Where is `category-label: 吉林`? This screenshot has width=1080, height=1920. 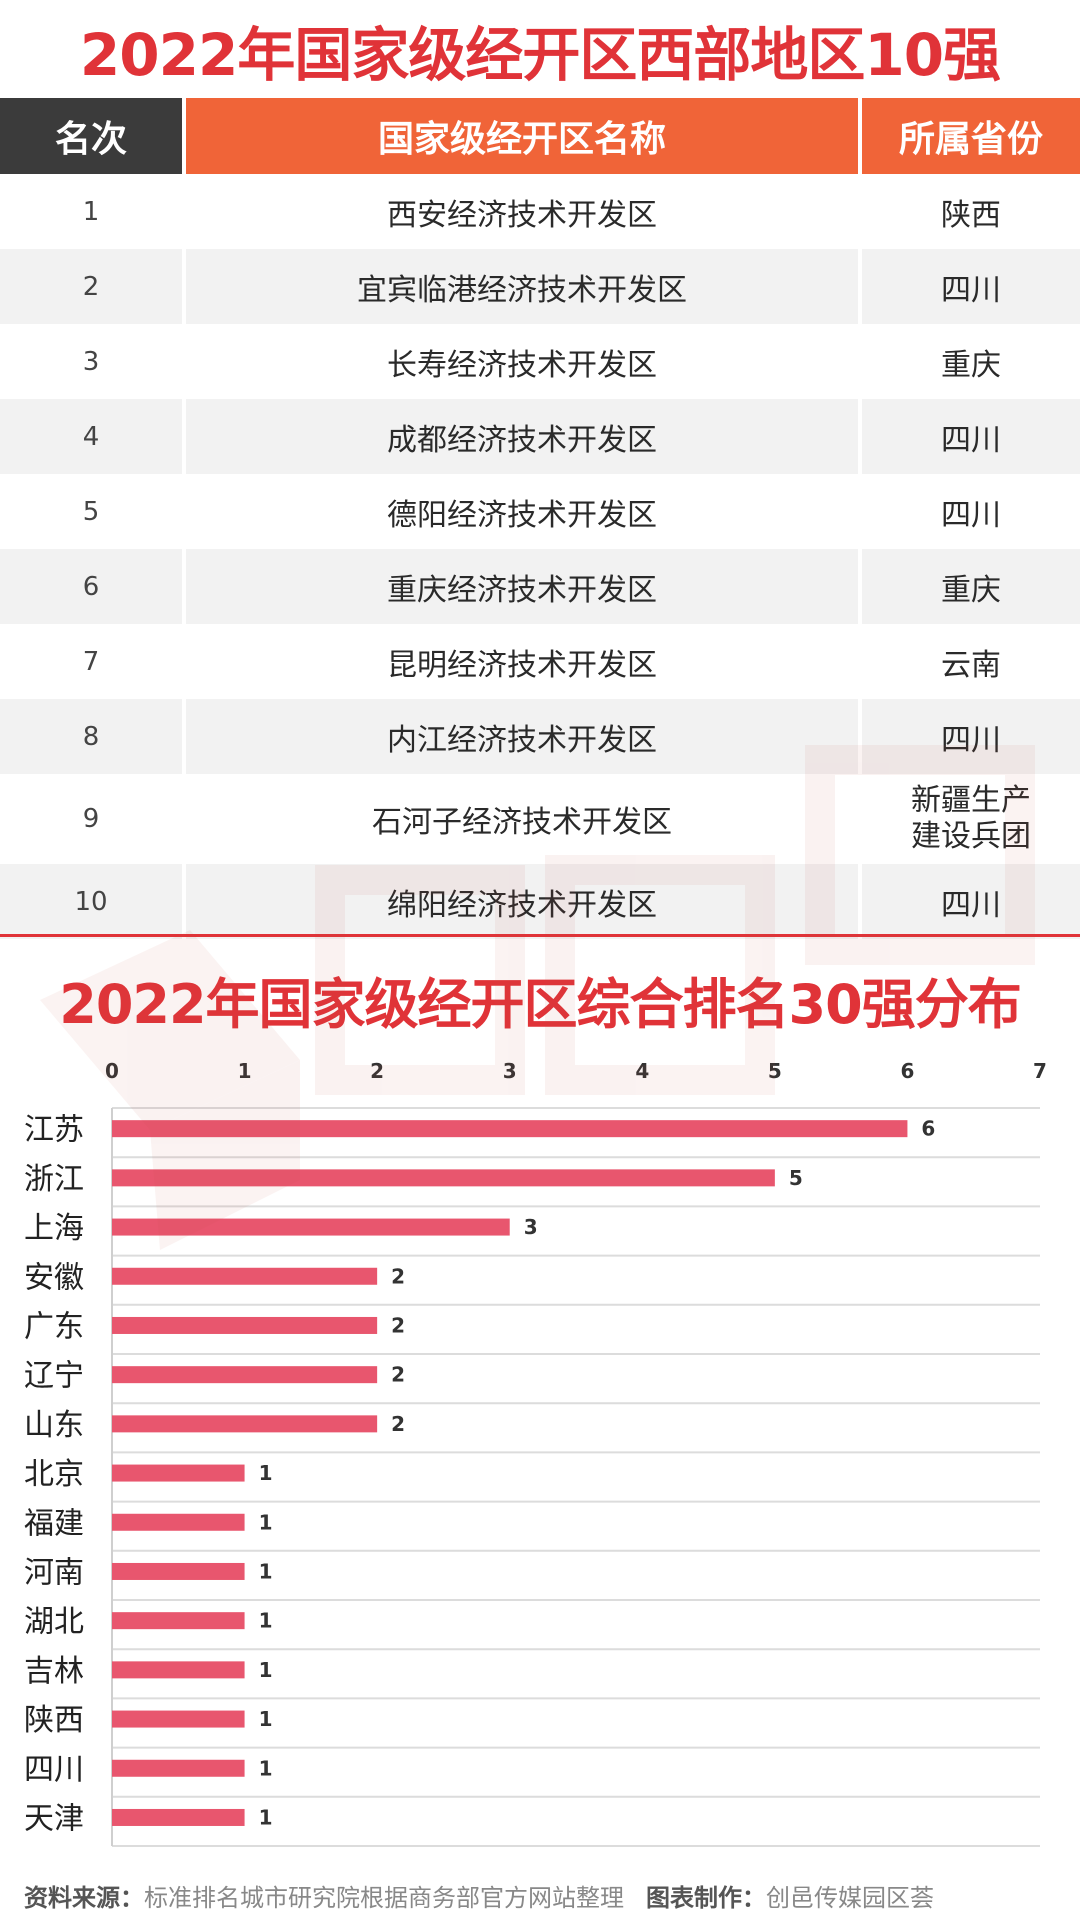
category-label: 吉林 is located at coordinates (54, 1671).